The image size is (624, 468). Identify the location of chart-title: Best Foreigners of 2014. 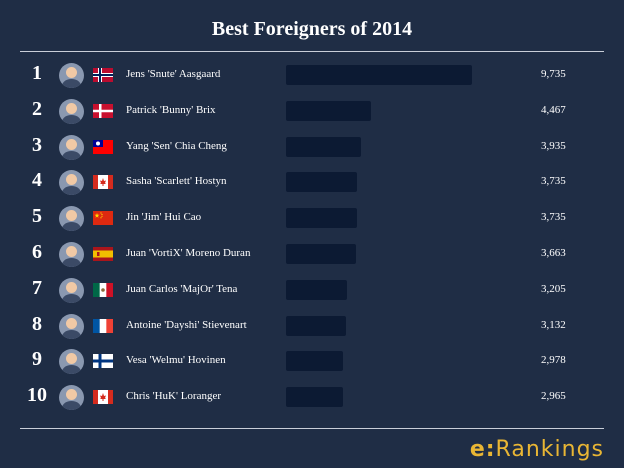
(312, 29).